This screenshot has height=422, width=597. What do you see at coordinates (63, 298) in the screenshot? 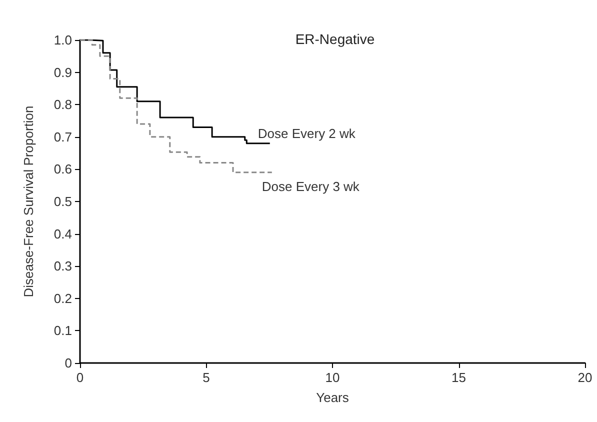
I see `y-tick-label: 0.2` at bounding box center [63, 298].